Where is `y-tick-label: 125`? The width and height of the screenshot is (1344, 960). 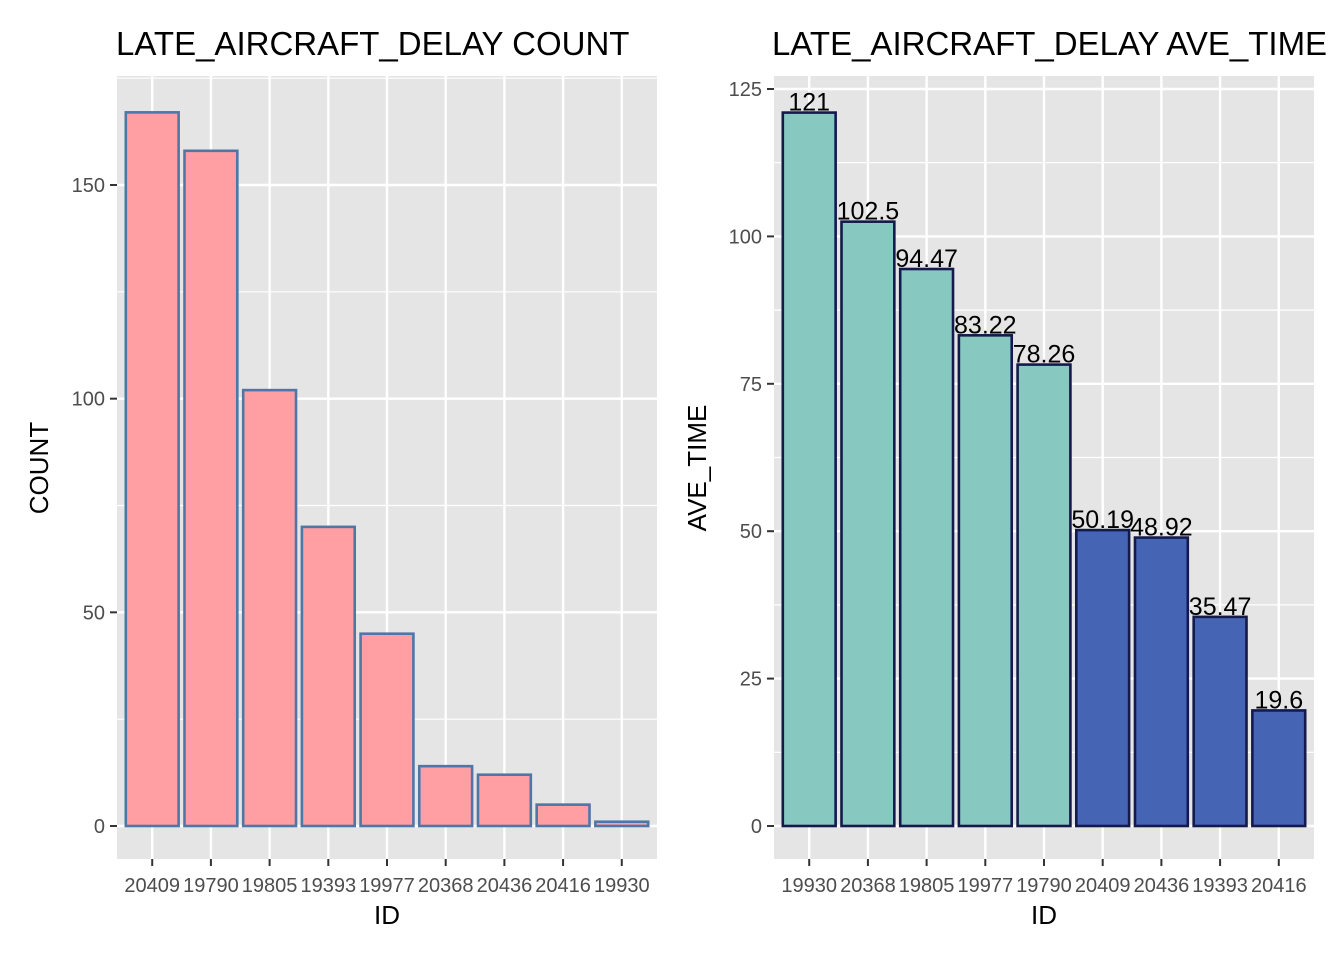
y-tick-label: 125 is located at coordinates (745, 90).